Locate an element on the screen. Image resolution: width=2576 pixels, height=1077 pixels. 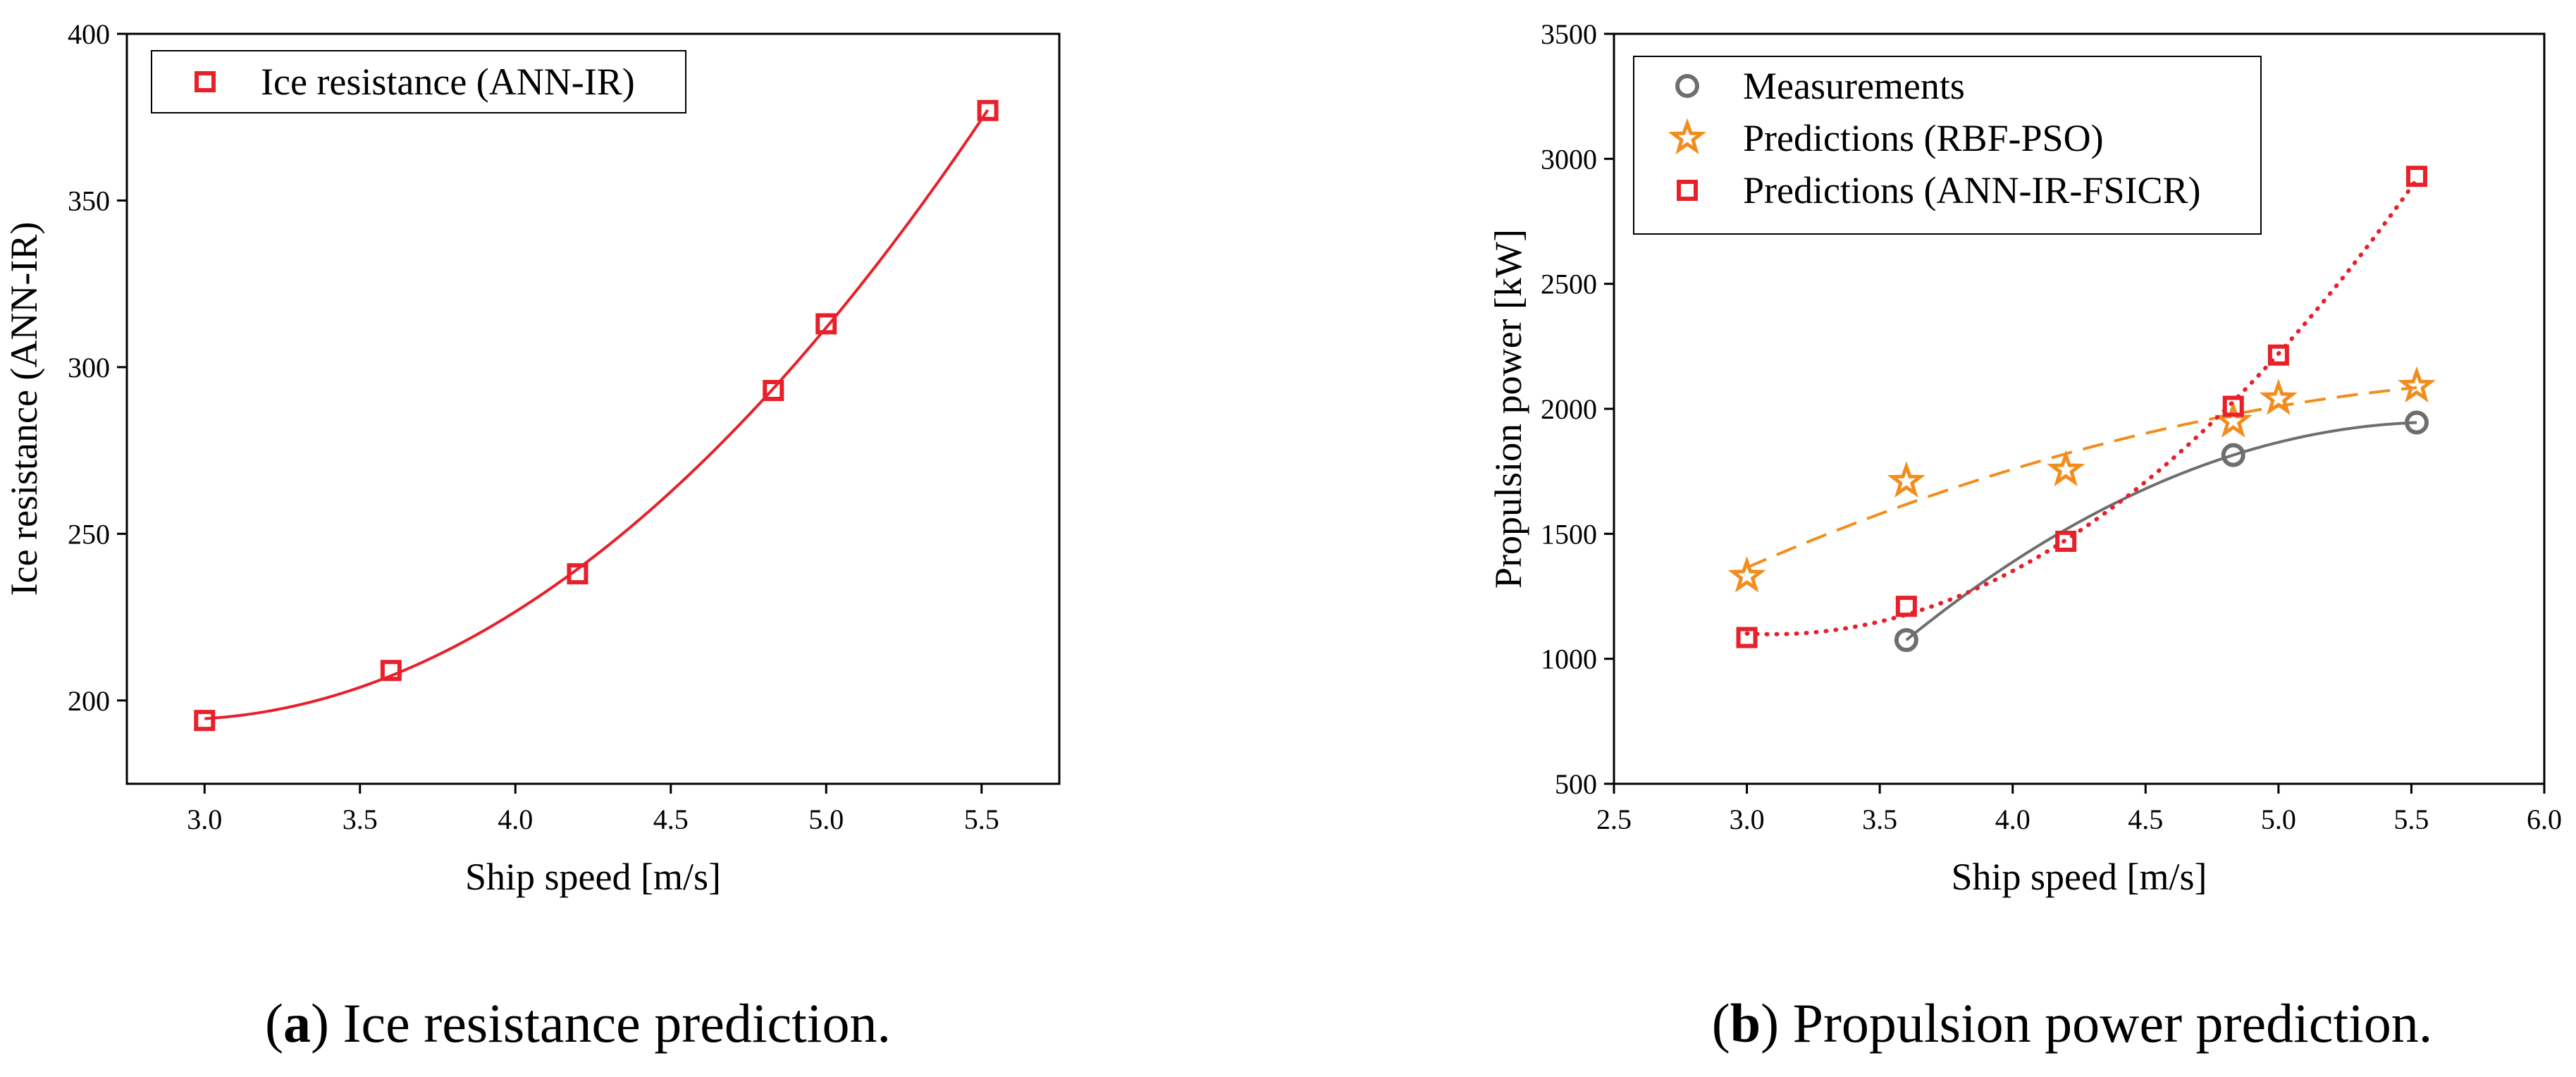
caption-letter: b is located at coordinates (1745, 1023).